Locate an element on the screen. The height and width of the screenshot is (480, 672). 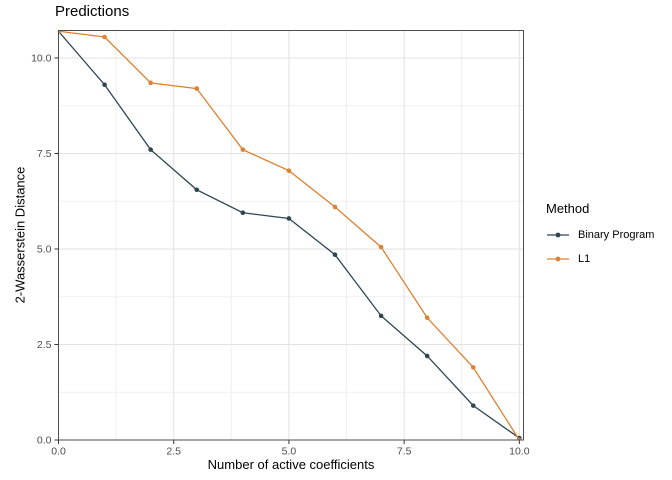
x-tick-label: 0.0 is located at coordinates (58, 452).